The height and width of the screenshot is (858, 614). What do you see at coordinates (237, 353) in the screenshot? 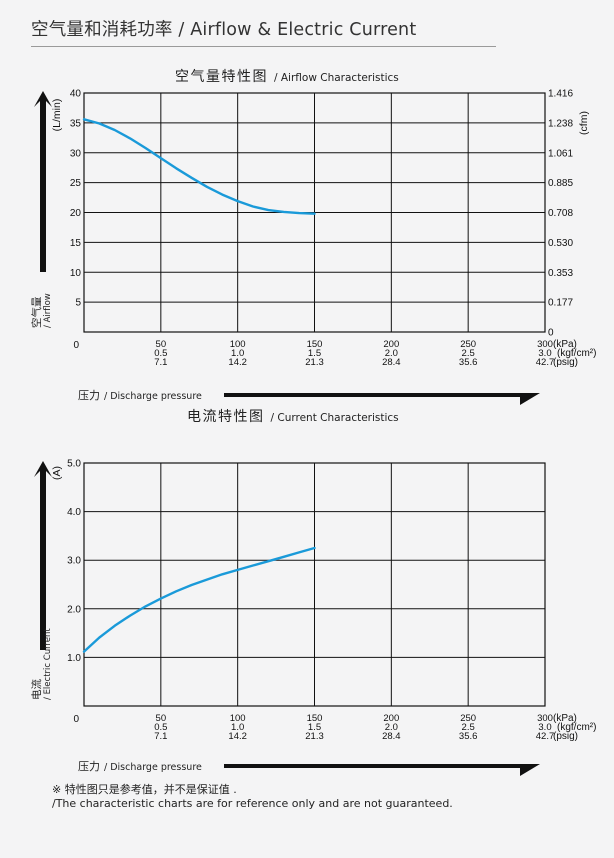
I see `chart1-xtick-kgf: 1.0` at bounding box center [237, 353].